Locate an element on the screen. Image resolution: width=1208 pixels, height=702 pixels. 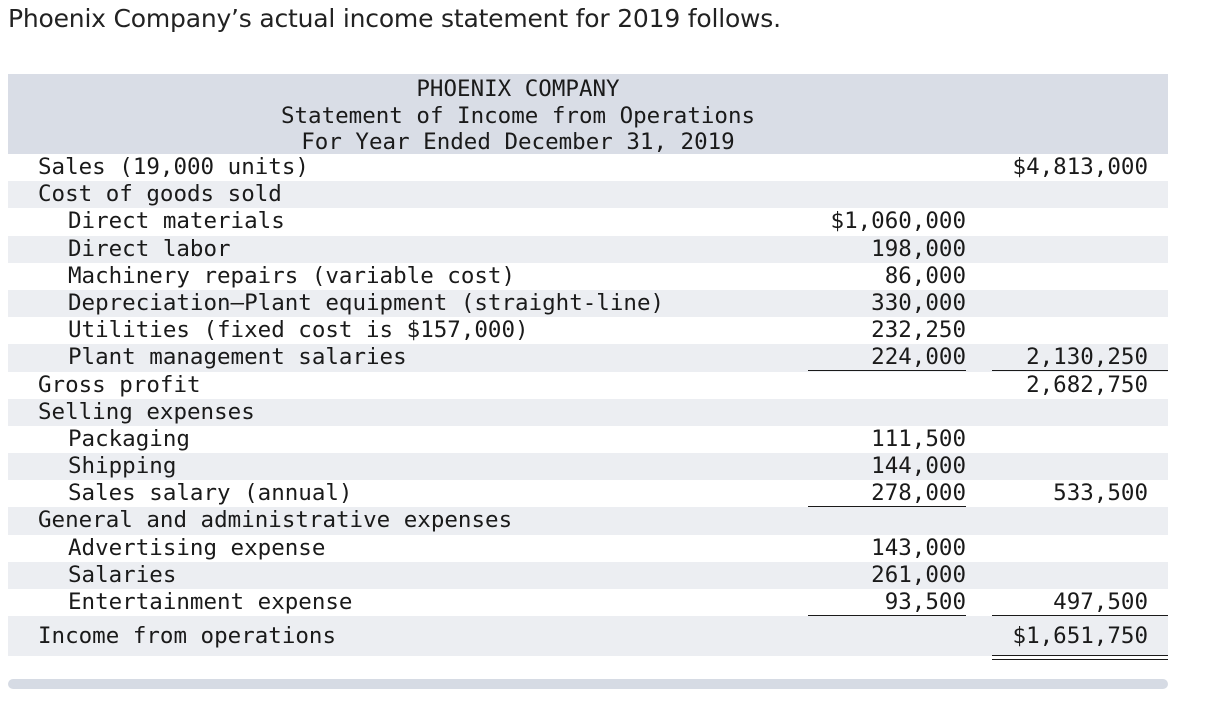
detail-amount: 330,000 is located at coordinates (918, 302).